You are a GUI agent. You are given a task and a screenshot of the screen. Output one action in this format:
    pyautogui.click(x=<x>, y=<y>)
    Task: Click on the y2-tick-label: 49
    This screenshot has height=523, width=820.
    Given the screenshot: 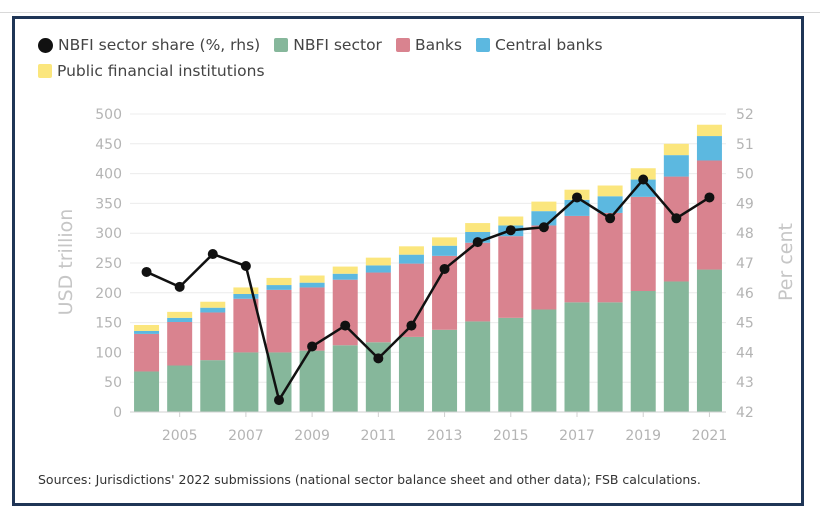 What is the action you would take?
    pyautogui.click(x=745, y=204)
    